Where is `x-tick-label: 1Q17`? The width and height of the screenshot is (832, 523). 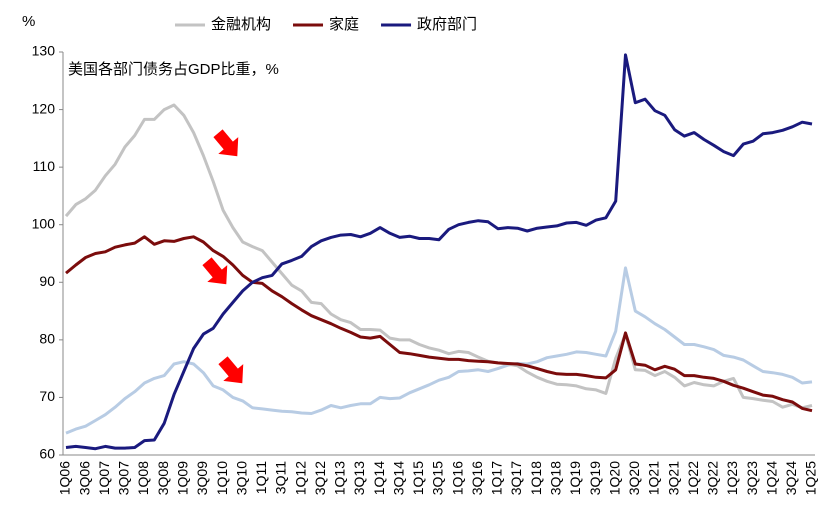 x-tick-label: 1Q17 is located at coordinates (497, 478).